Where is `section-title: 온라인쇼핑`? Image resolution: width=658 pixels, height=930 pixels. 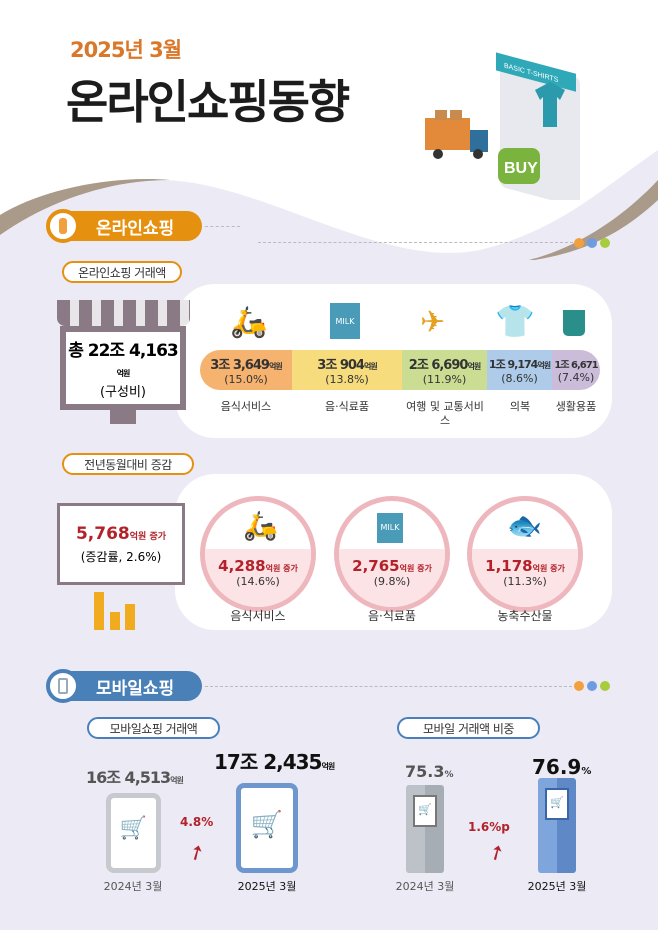 section-title: 온라인쇼핑 is located at coordinates (135, 228).